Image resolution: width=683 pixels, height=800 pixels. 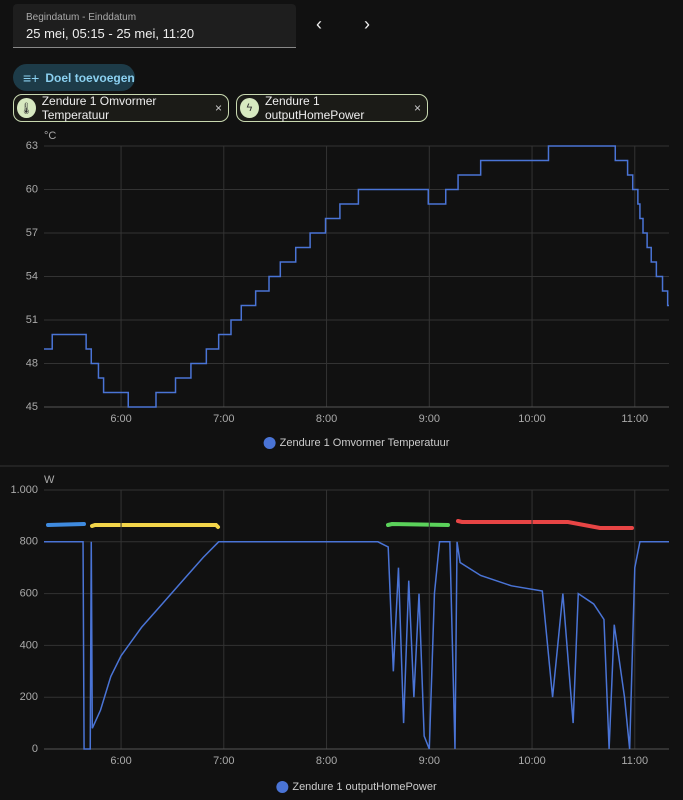 What do you see at coordinates (32, 233) in the screenshot?
I see `y-tick-label: 57` at bounding box center [32, 233].